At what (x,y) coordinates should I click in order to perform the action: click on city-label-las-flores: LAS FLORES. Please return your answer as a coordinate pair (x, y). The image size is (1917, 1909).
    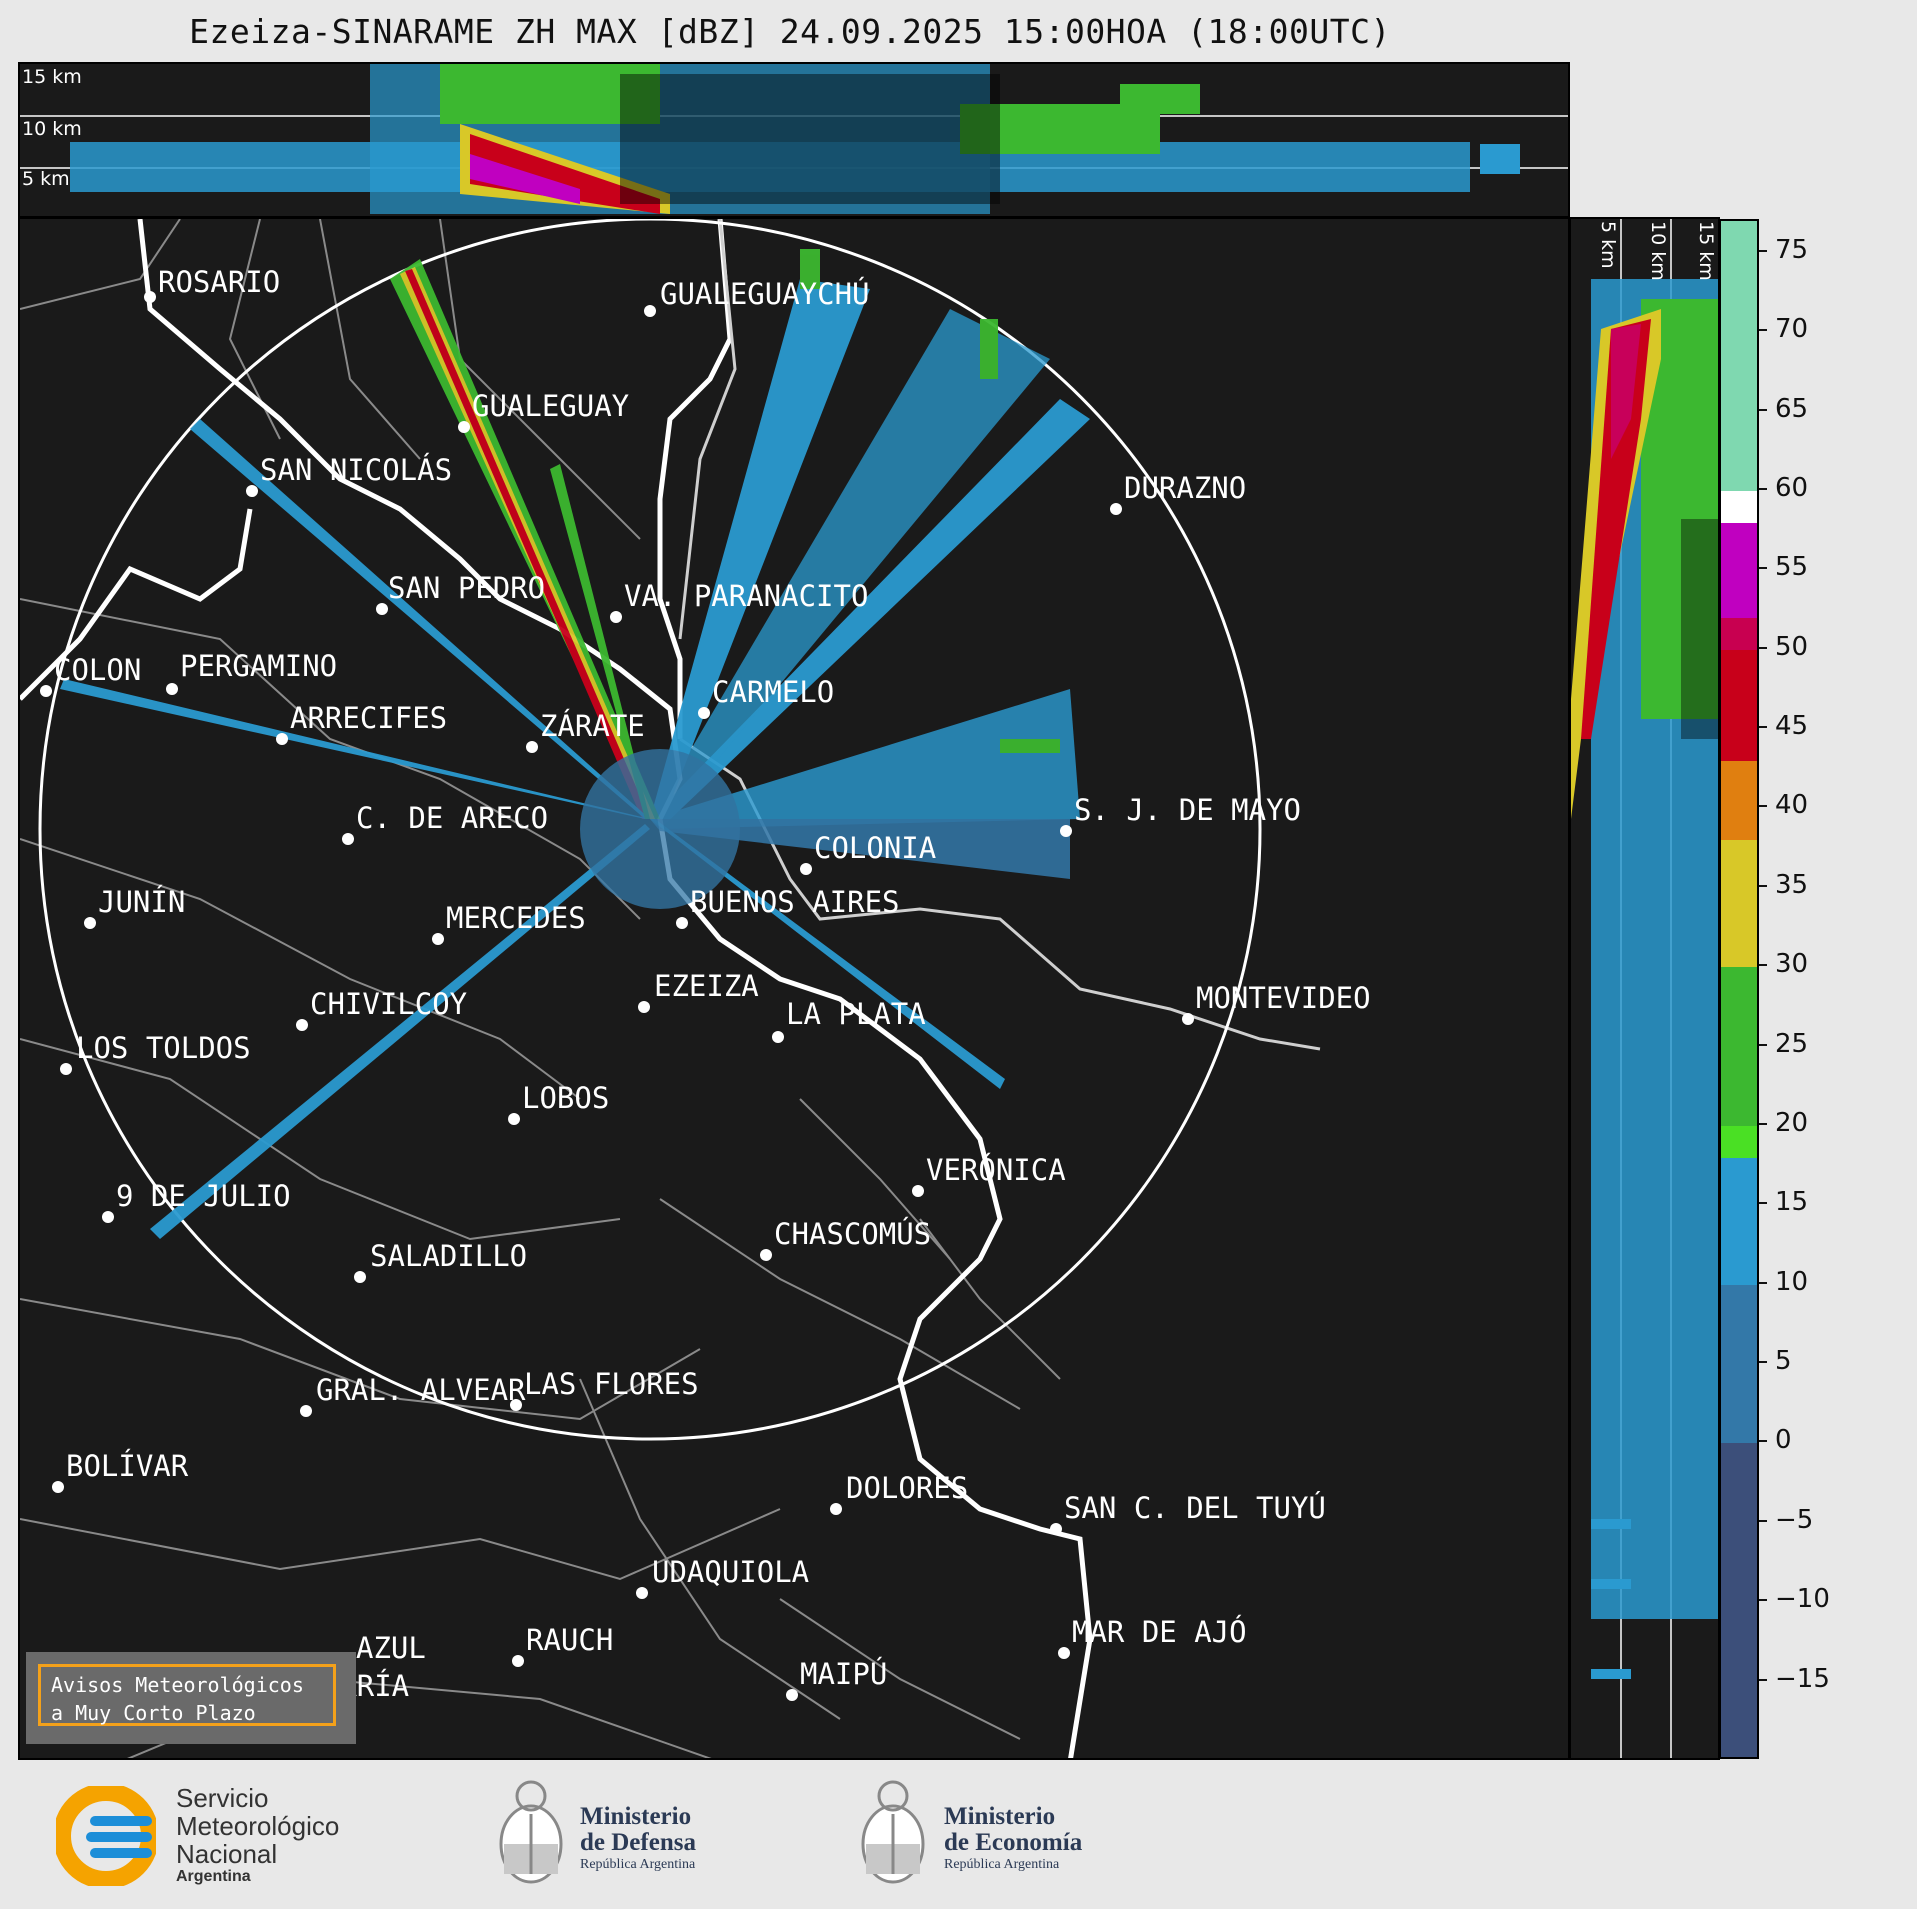
    Looking at the image, I should click on (611, 1384).